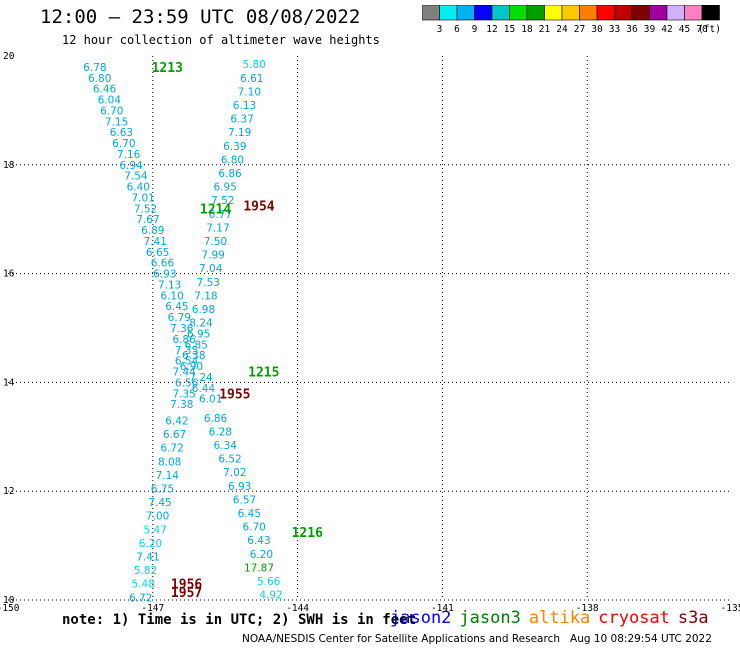  What do you see at coordinates (204, 389) in the screenshot?
I see `wave-height-point: 6.44` at bounding box center [204, 389].